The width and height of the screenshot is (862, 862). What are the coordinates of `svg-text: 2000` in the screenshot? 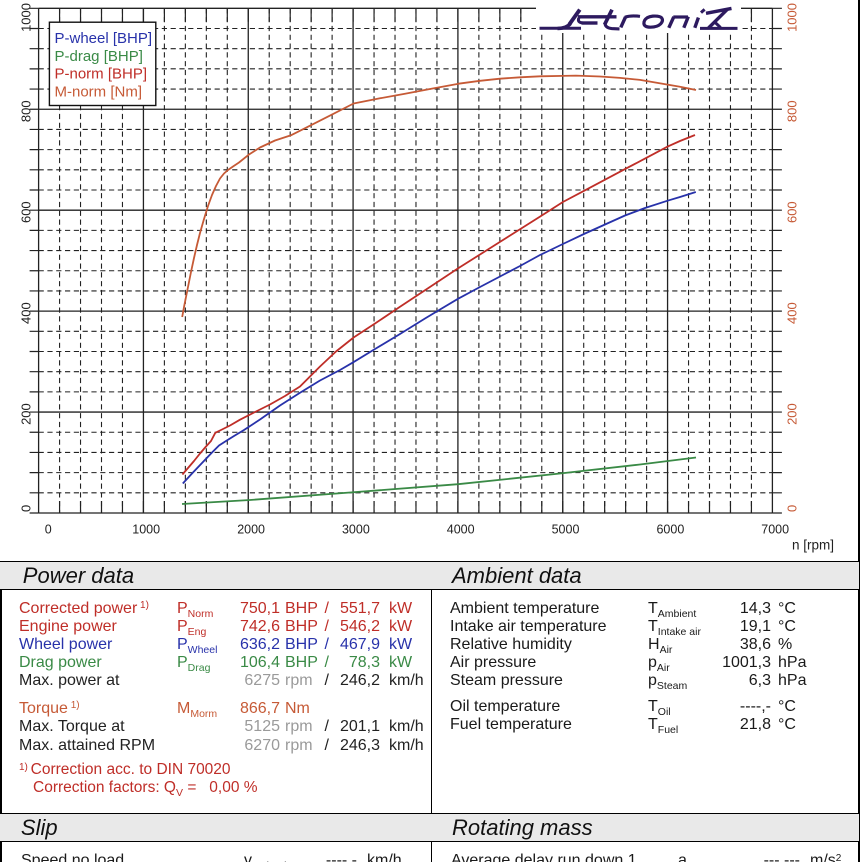 It's located at (251, 530).